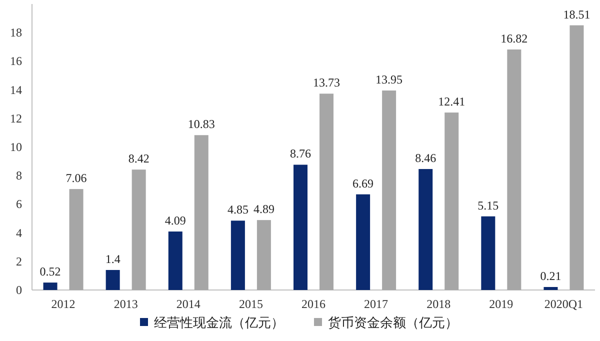  Describe the element at coordinates (389, 79) in the screenshot. I see `data-label: 13.95` at that location.